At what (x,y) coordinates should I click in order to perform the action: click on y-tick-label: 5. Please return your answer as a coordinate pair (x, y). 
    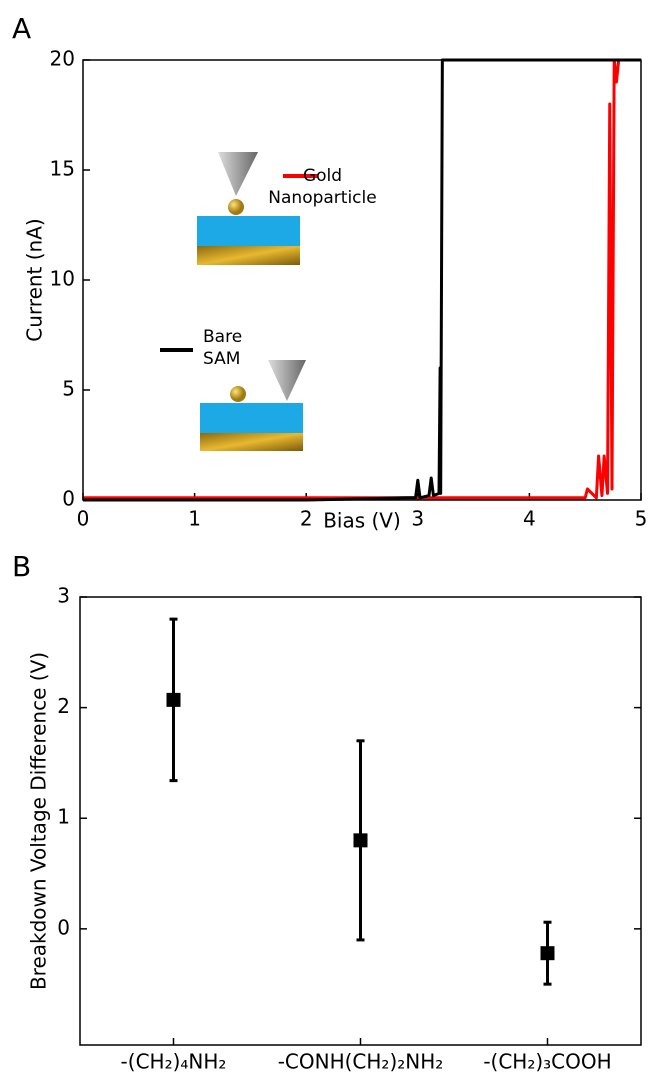
    Looking at the image, I should click on (68, 389).